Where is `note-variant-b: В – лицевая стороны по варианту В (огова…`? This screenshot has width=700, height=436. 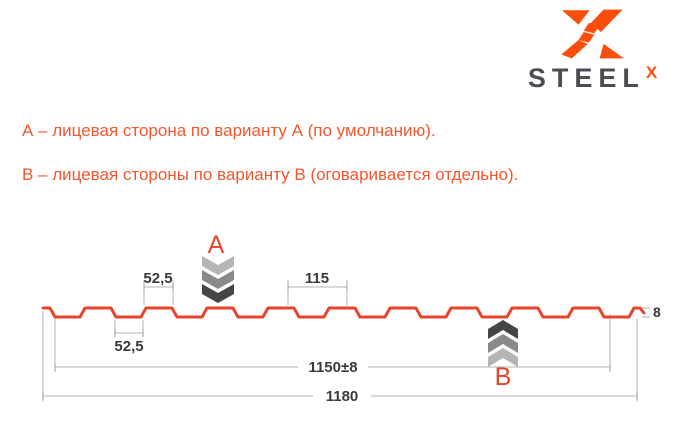
note-variant-b: В – лицевая стороны по варианту В (огова… is located at coordinates (270, 174).